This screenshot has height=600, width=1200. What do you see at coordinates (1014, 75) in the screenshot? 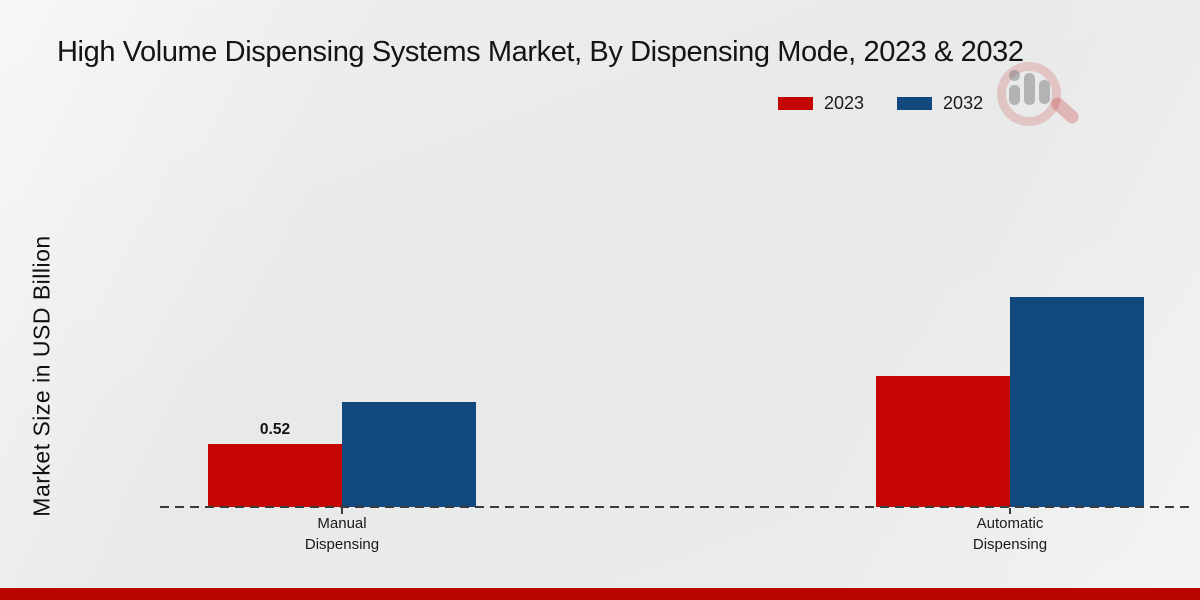
I see `watermark-person-head-icon` at bounding box center [1014, 75].